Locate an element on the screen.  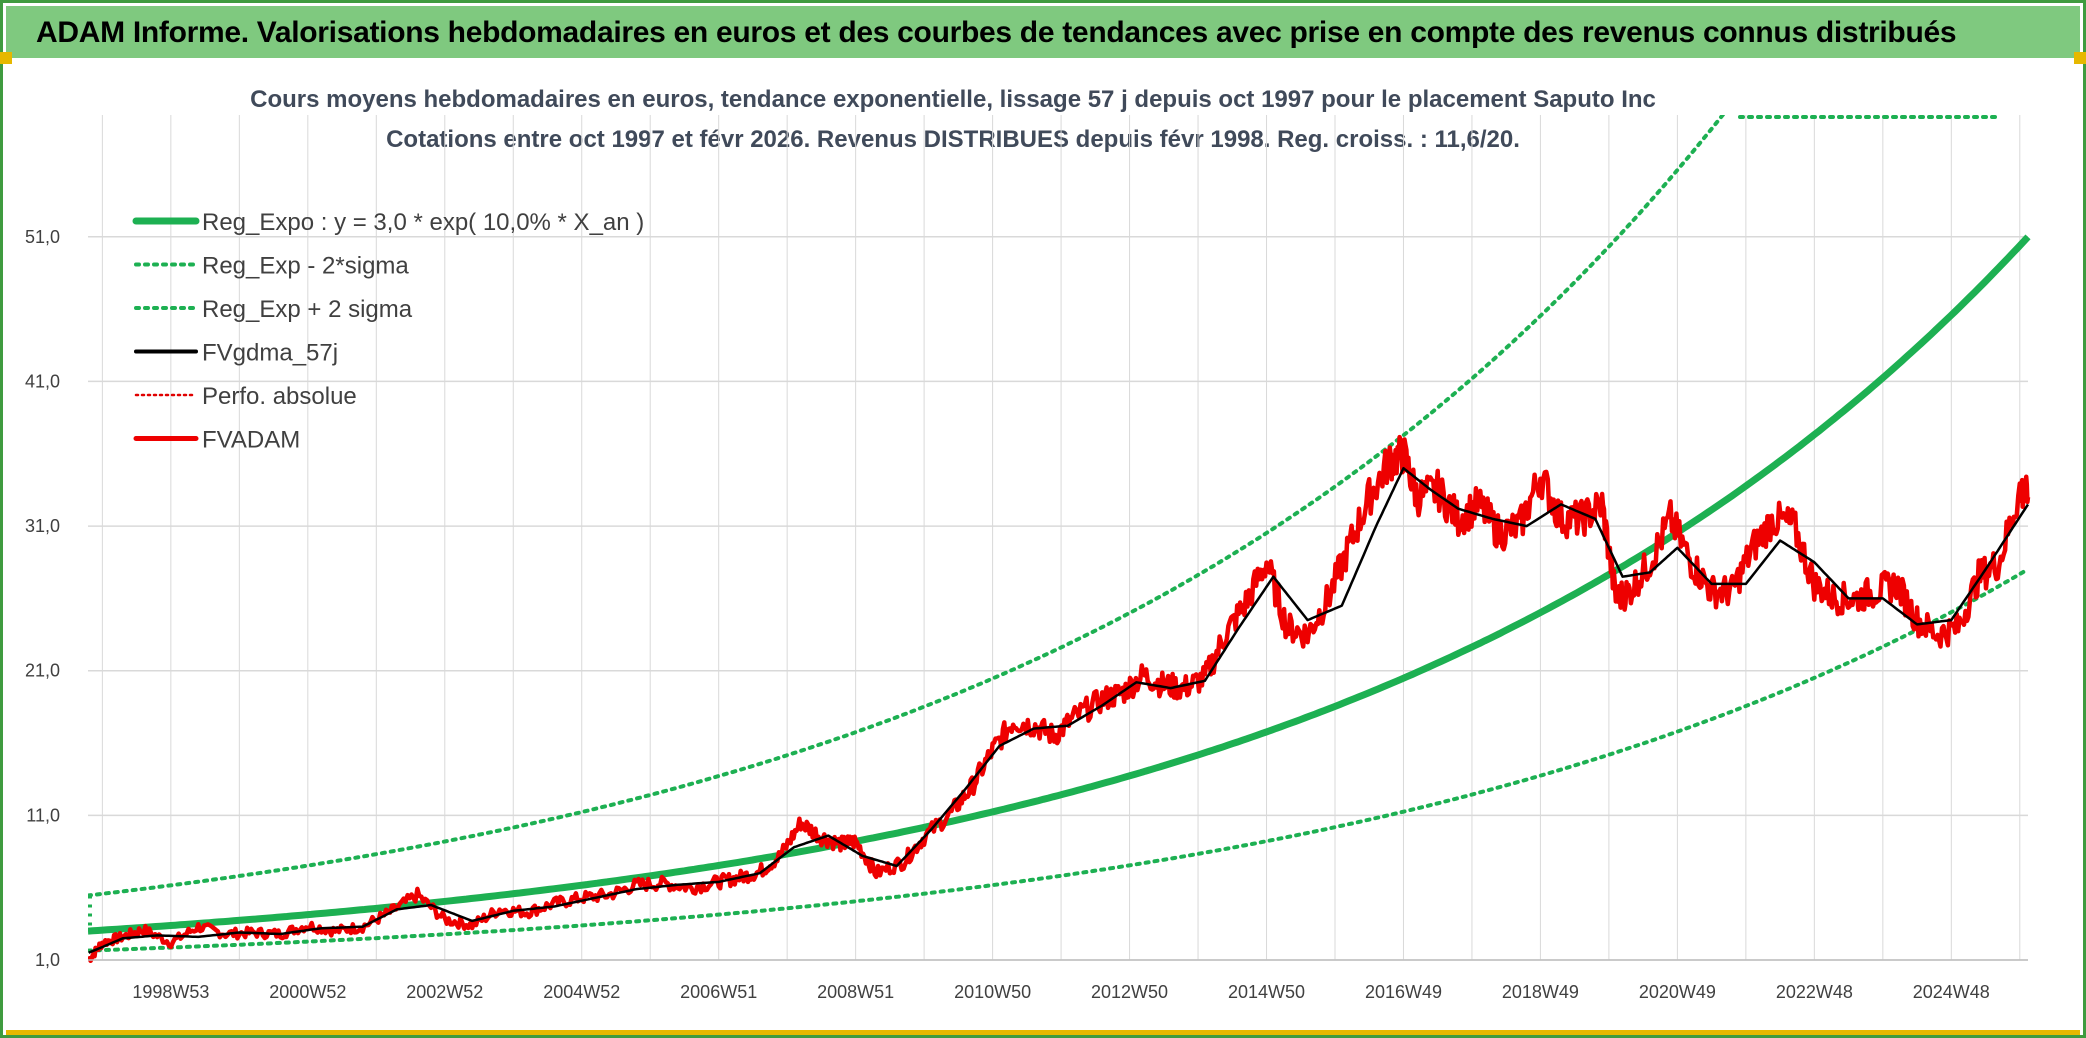
legend-label: FVgdma_57j is located at coordinates (270, 353).